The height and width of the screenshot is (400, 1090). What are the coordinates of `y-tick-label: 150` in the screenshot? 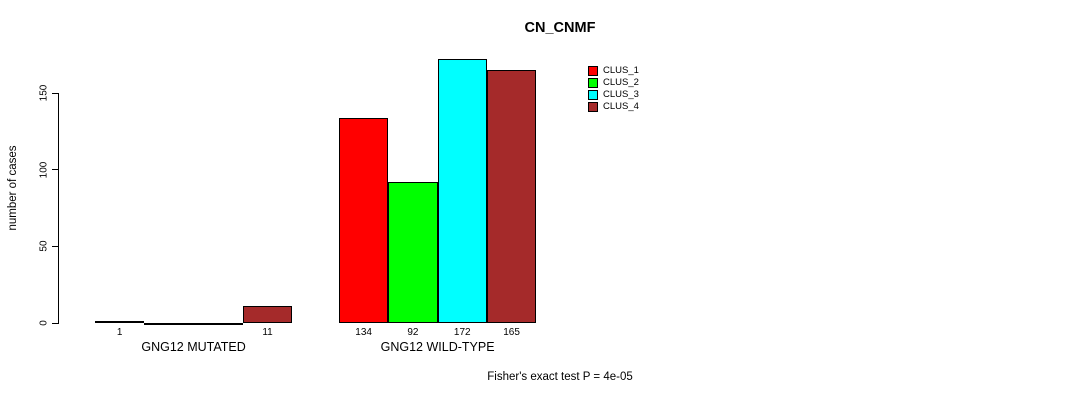 It's located at (44, 93).